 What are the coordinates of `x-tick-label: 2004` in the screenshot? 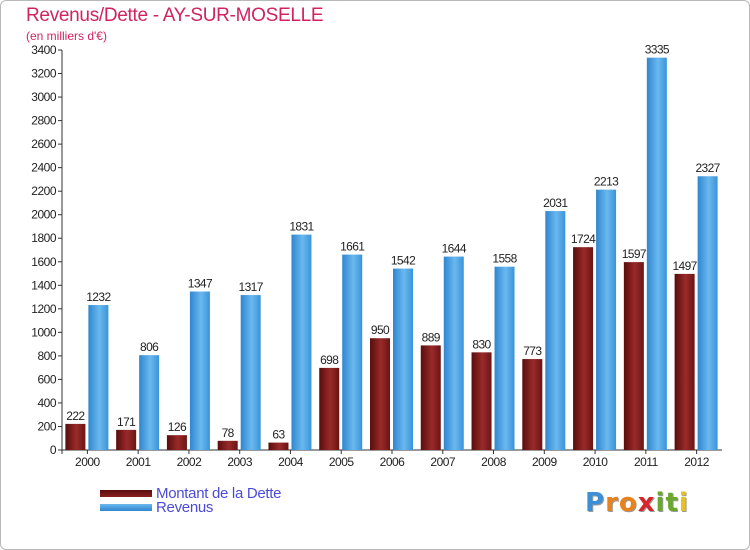 It's located at (291, 462).